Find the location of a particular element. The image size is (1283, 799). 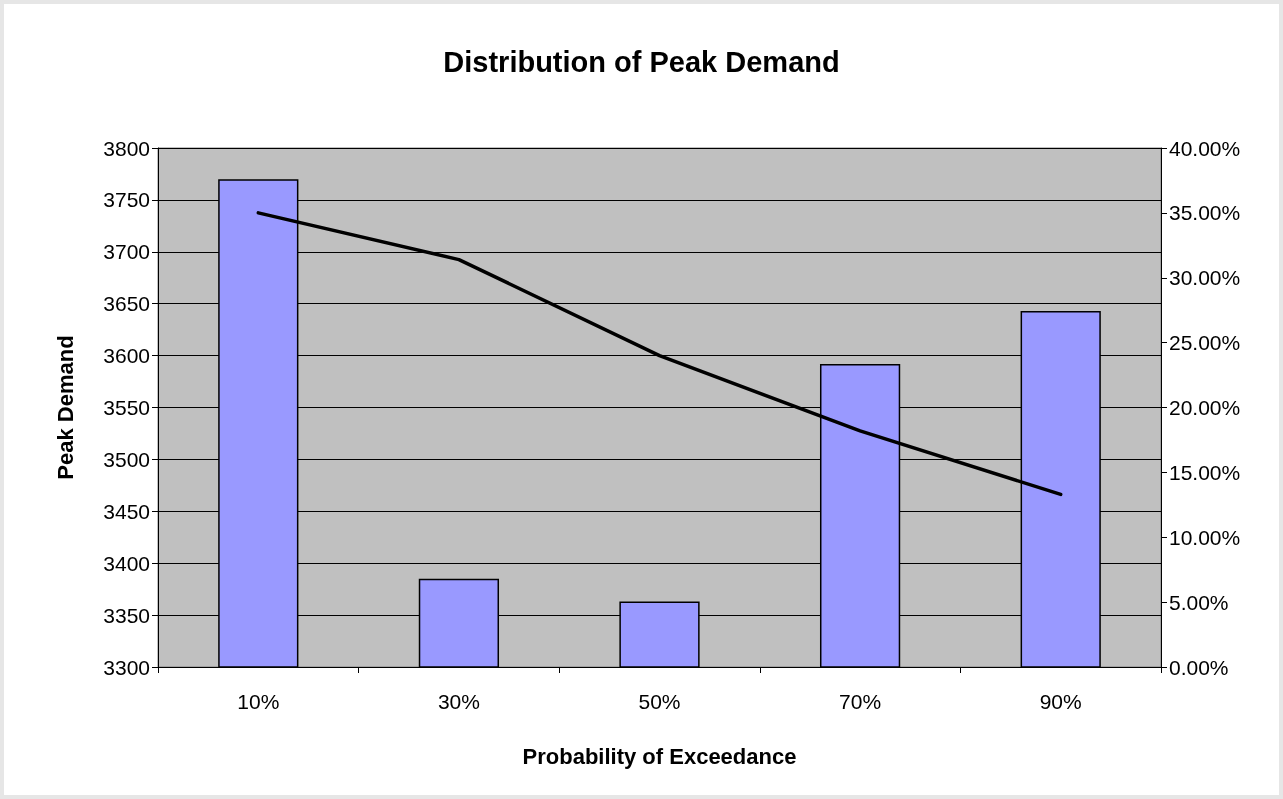

y2-tick-label: 25.00% is located at coordinates (1205, 343).